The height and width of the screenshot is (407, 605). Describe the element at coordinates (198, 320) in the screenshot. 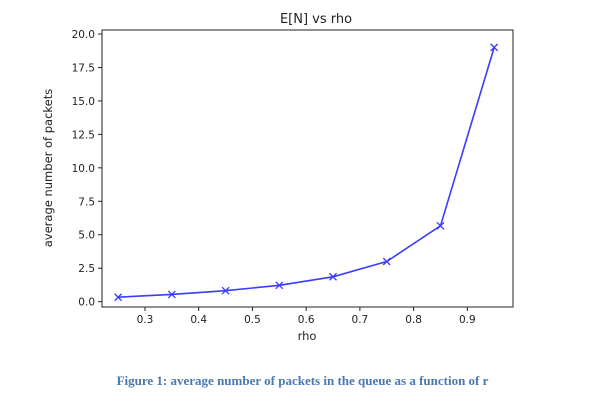

I see `x-tick-label: 0.4` at that location.